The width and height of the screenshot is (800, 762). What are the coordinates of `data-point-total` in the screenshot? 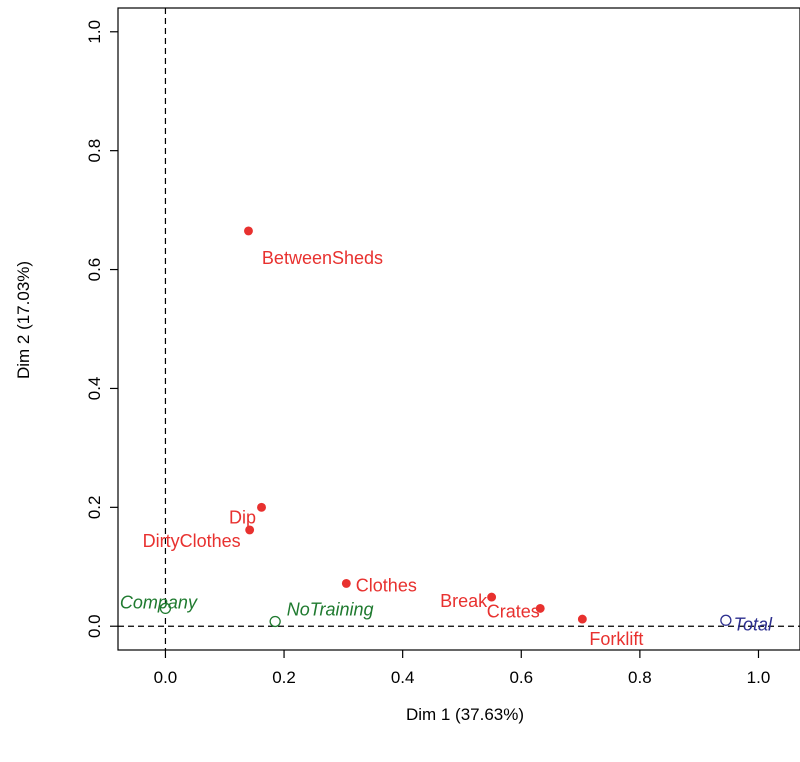 It's located at (726, 620).